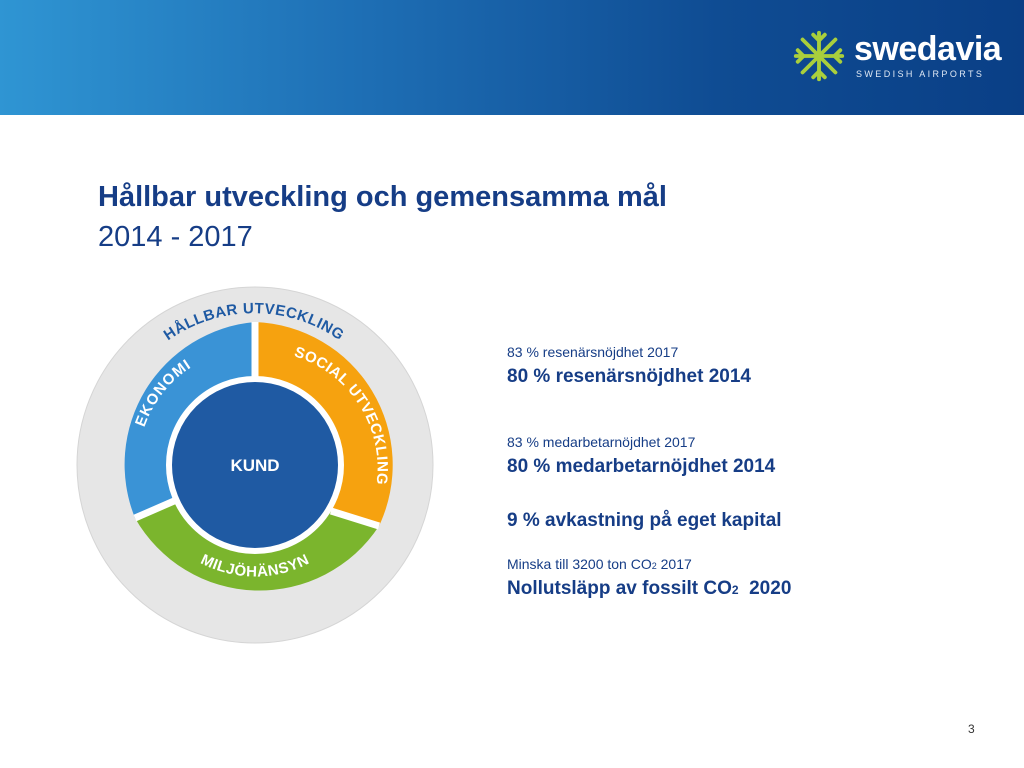  Describe the element at coordinates (920, 74) in the screenshot. I see `logo-tagline: SWEDISH AIRPORTS` at that location.